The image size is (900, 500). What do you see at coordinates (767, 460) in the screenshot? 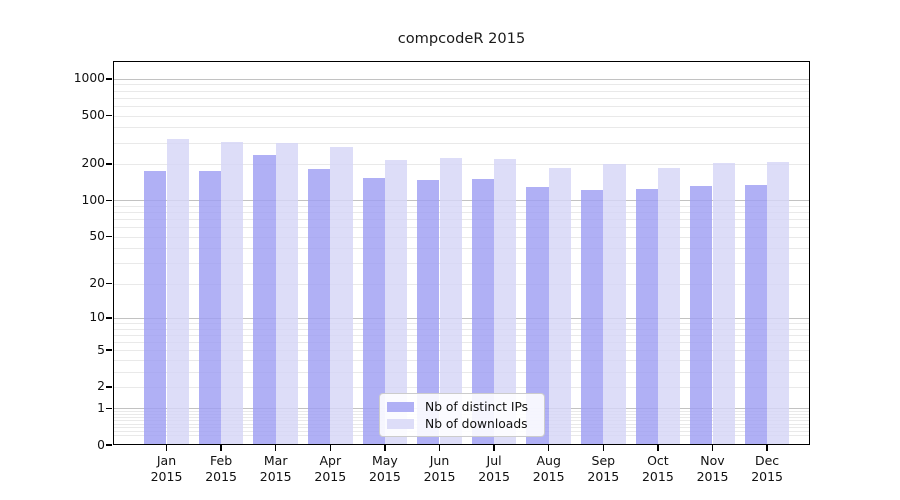
I see `x-tick-month: Dec` at bounding box center [767, 460].